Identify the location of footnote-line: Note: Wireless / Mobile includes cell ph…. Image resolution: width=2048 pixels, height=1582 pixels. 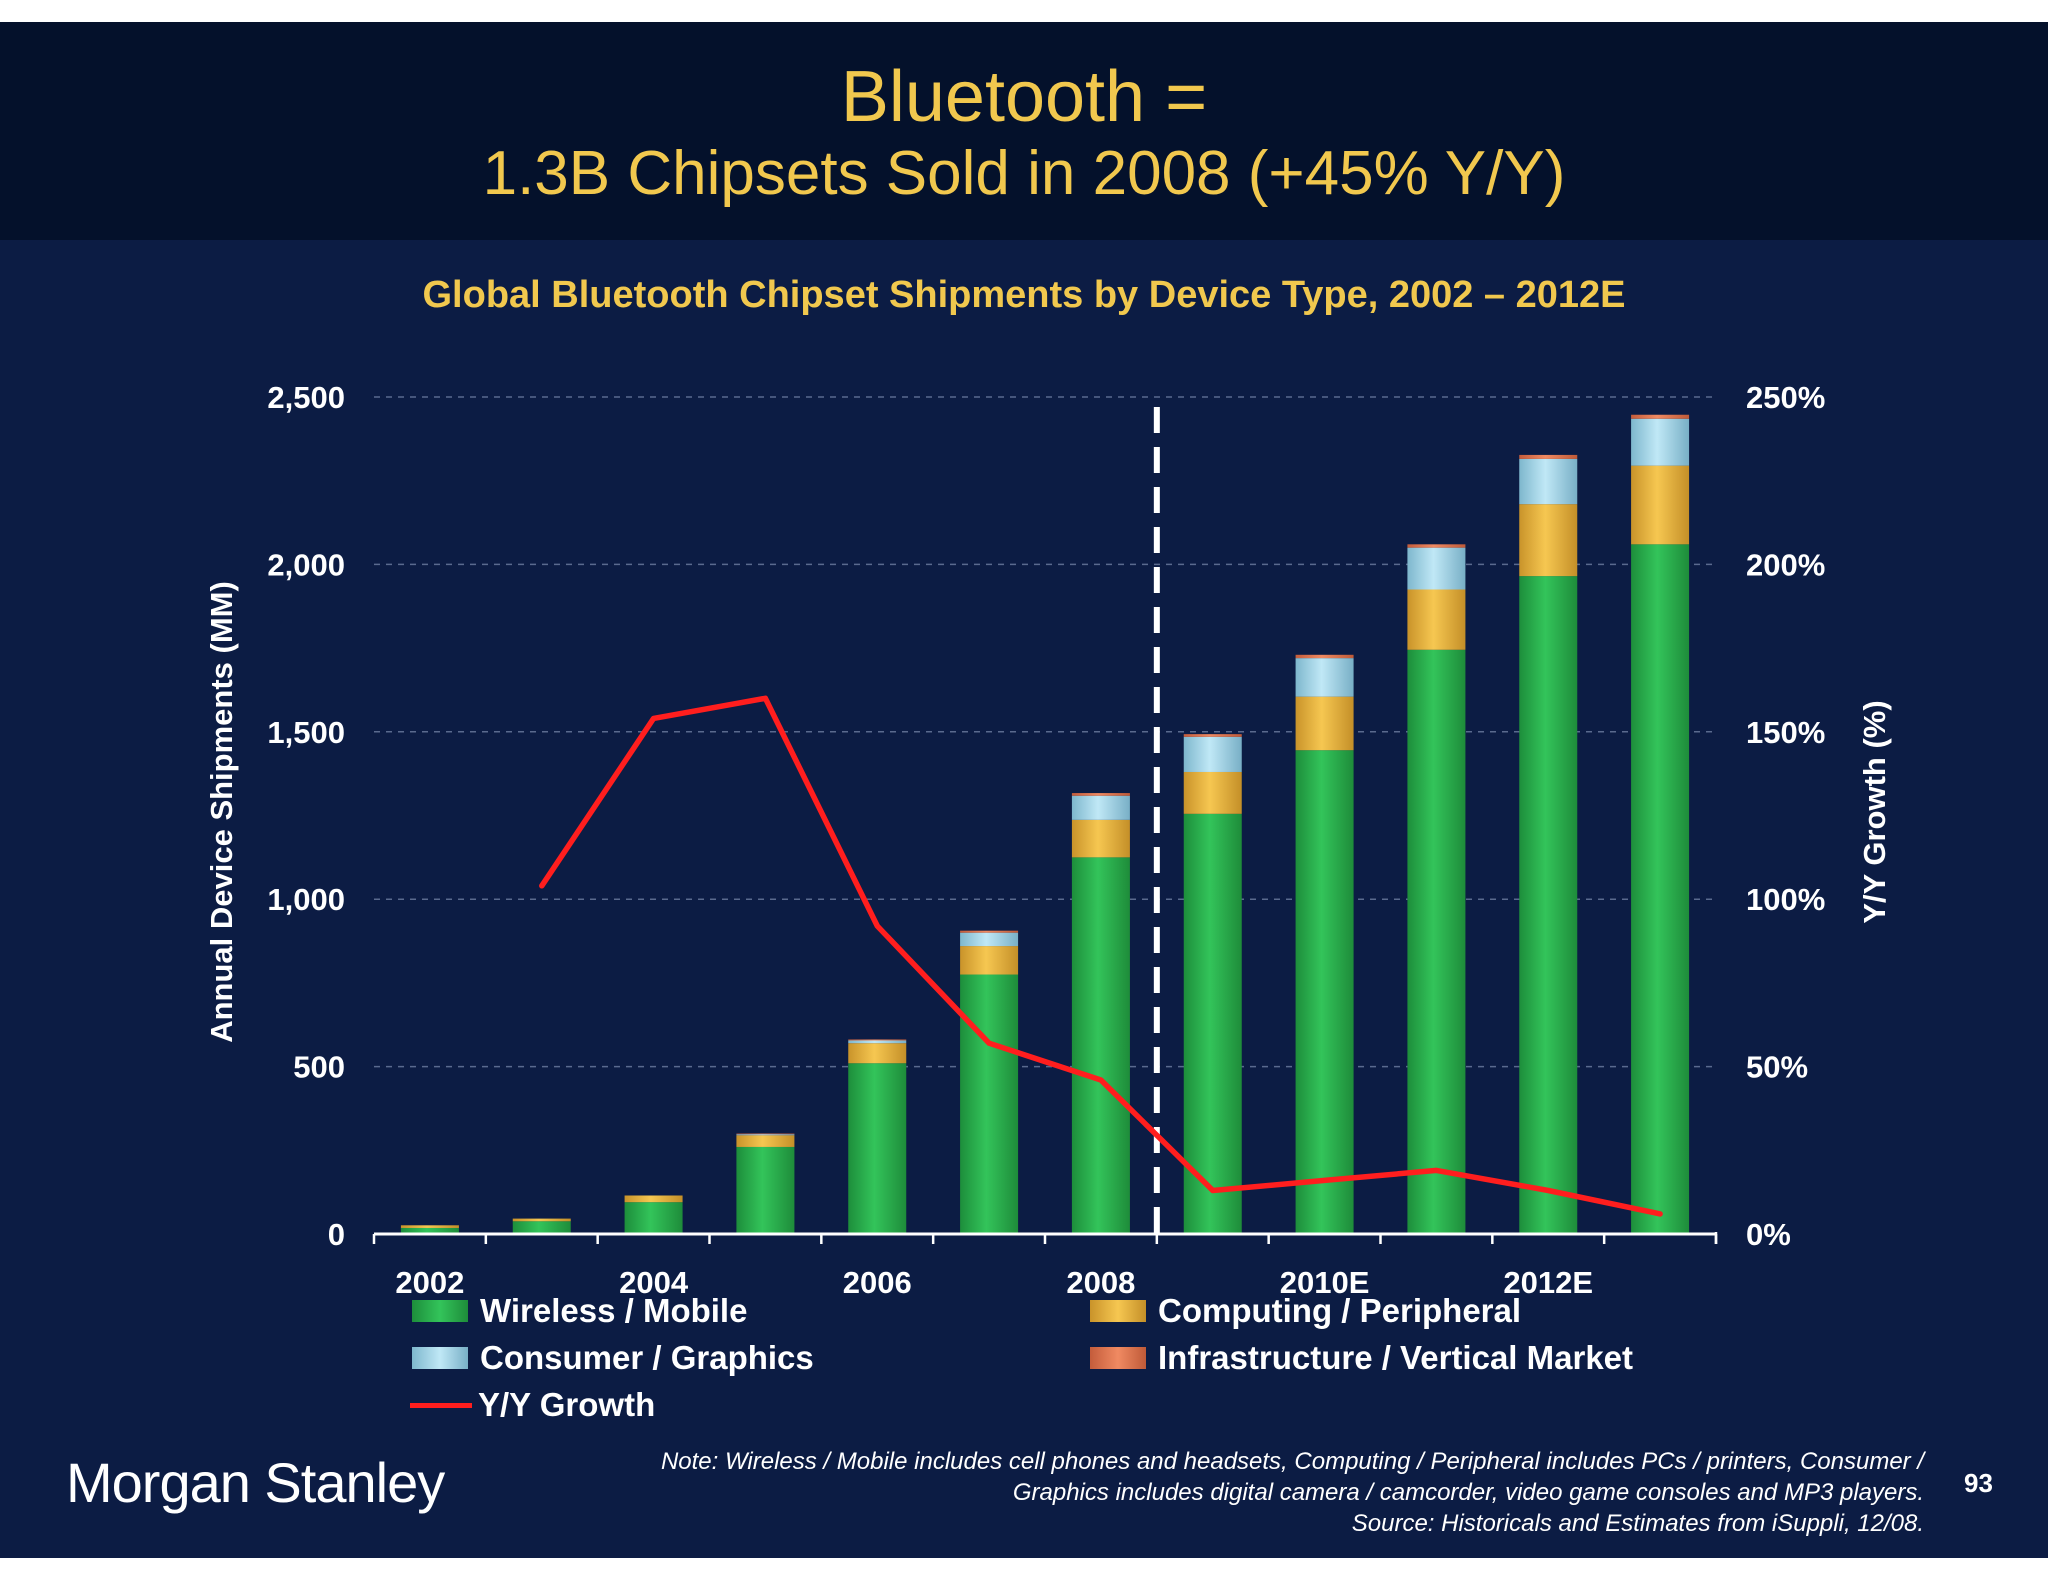
(1292, 1461).